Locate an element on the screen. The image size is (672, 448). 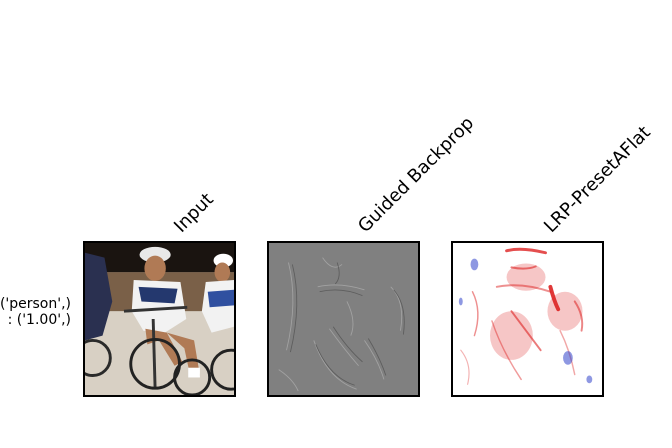
guided-backprop-map is located at coordinates (343, 319).